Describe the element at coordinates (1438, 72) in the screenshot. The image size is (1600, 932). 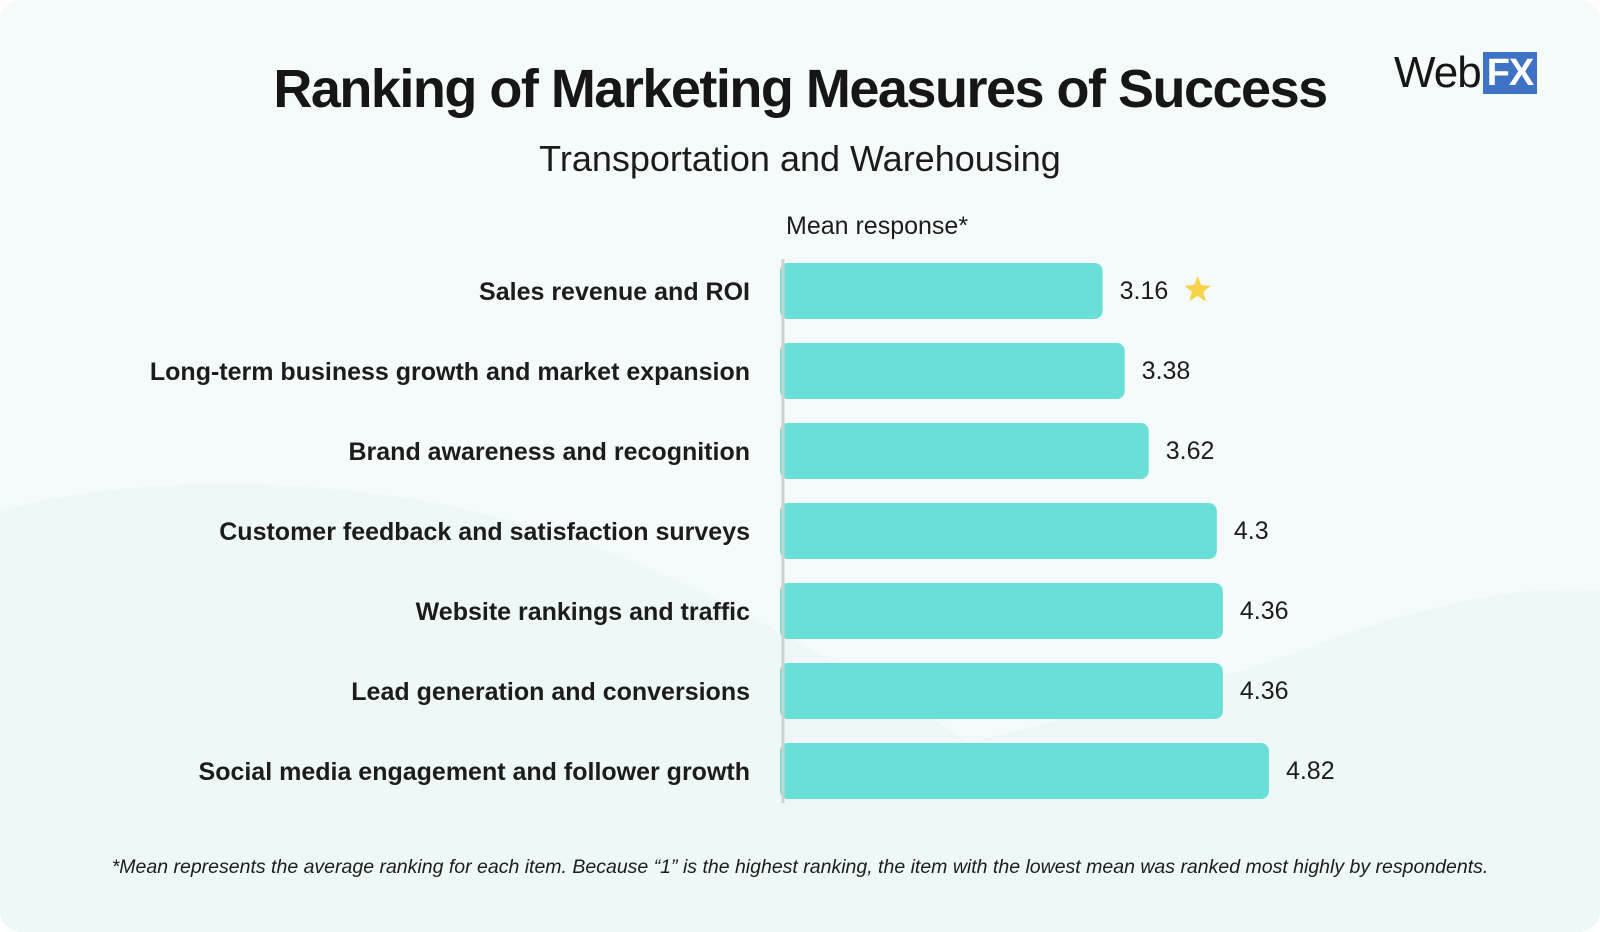
I see `logo-web-text: Web` at that location.